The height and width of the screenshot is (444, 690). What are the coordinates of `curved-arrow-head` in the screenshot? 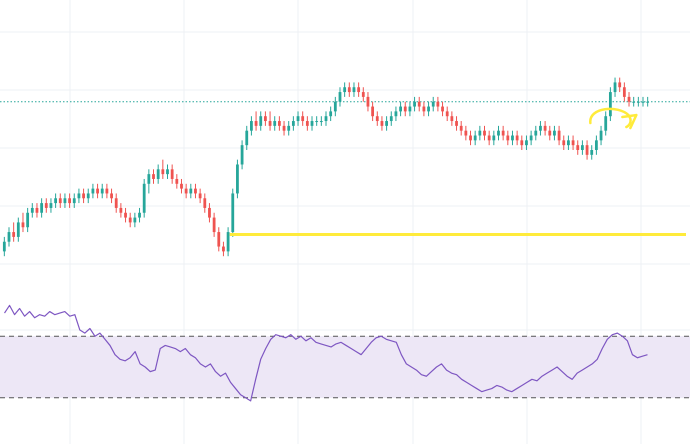 It's located at (629, 121).